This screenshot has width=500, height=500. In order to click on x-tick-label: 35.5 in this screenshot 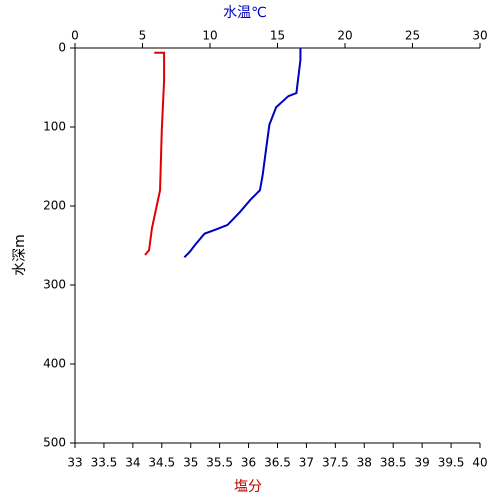, I will do `click(219, 463)`.